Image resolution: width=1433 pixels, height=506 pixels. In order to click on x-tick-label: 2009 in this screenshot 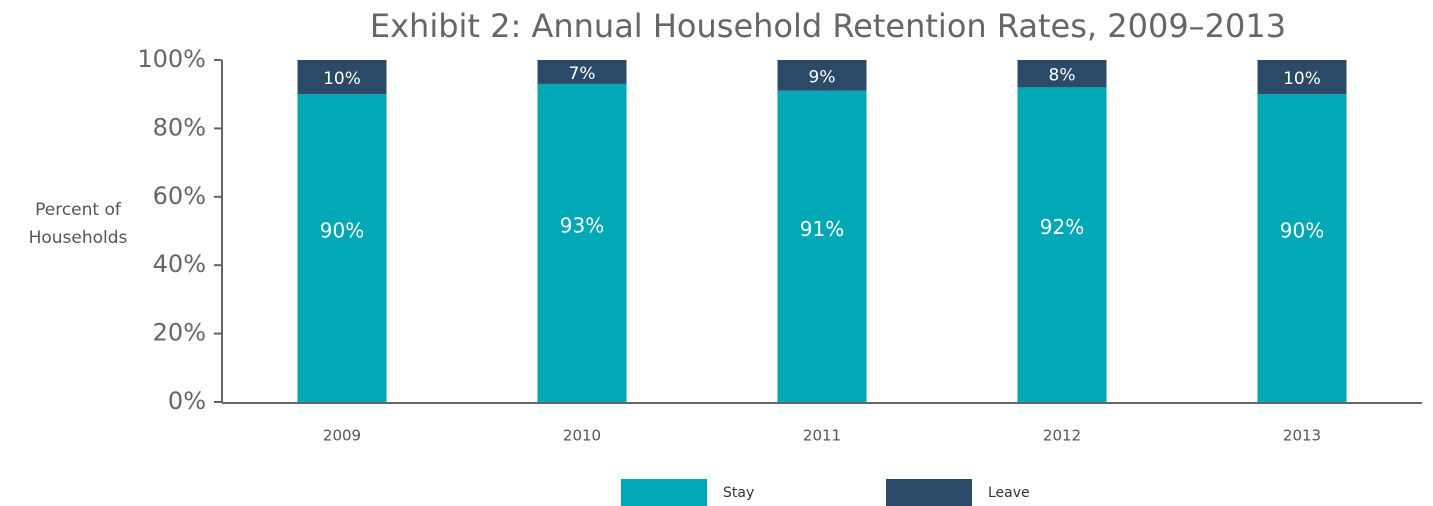, I will do `click(342, 436)`.